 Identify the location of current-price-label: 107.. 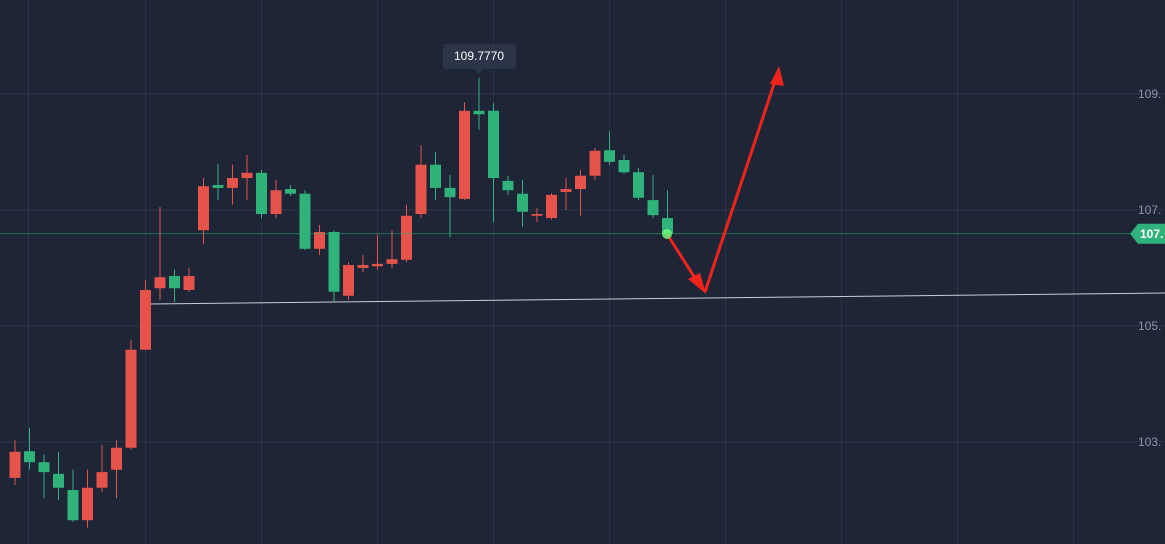
(1151, 234).